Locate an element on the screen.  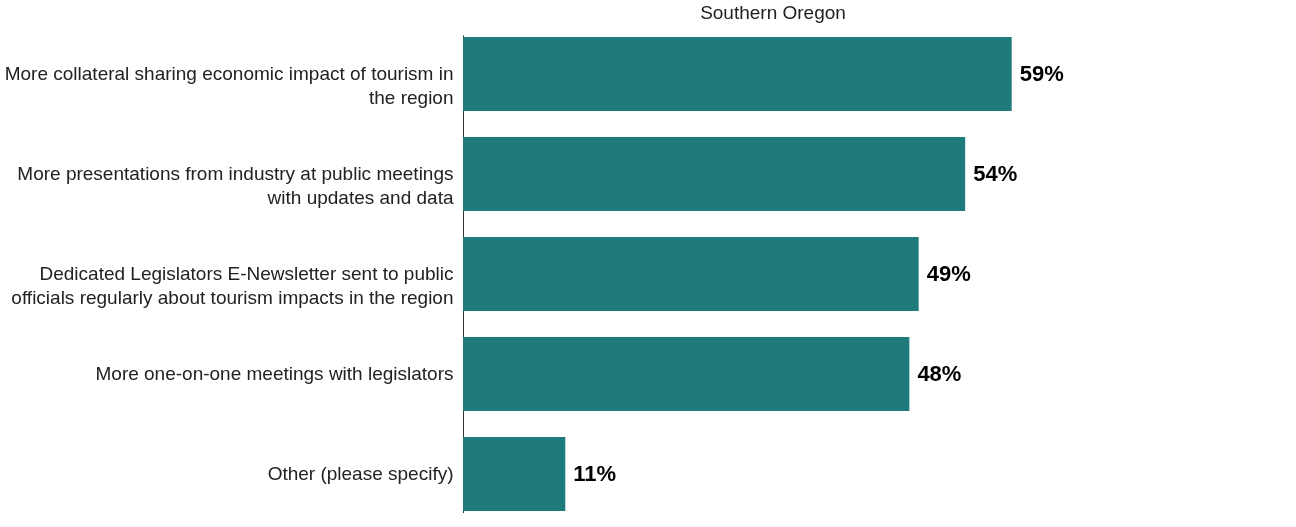
data-label: 59% is located at coordinates (1041, 73).